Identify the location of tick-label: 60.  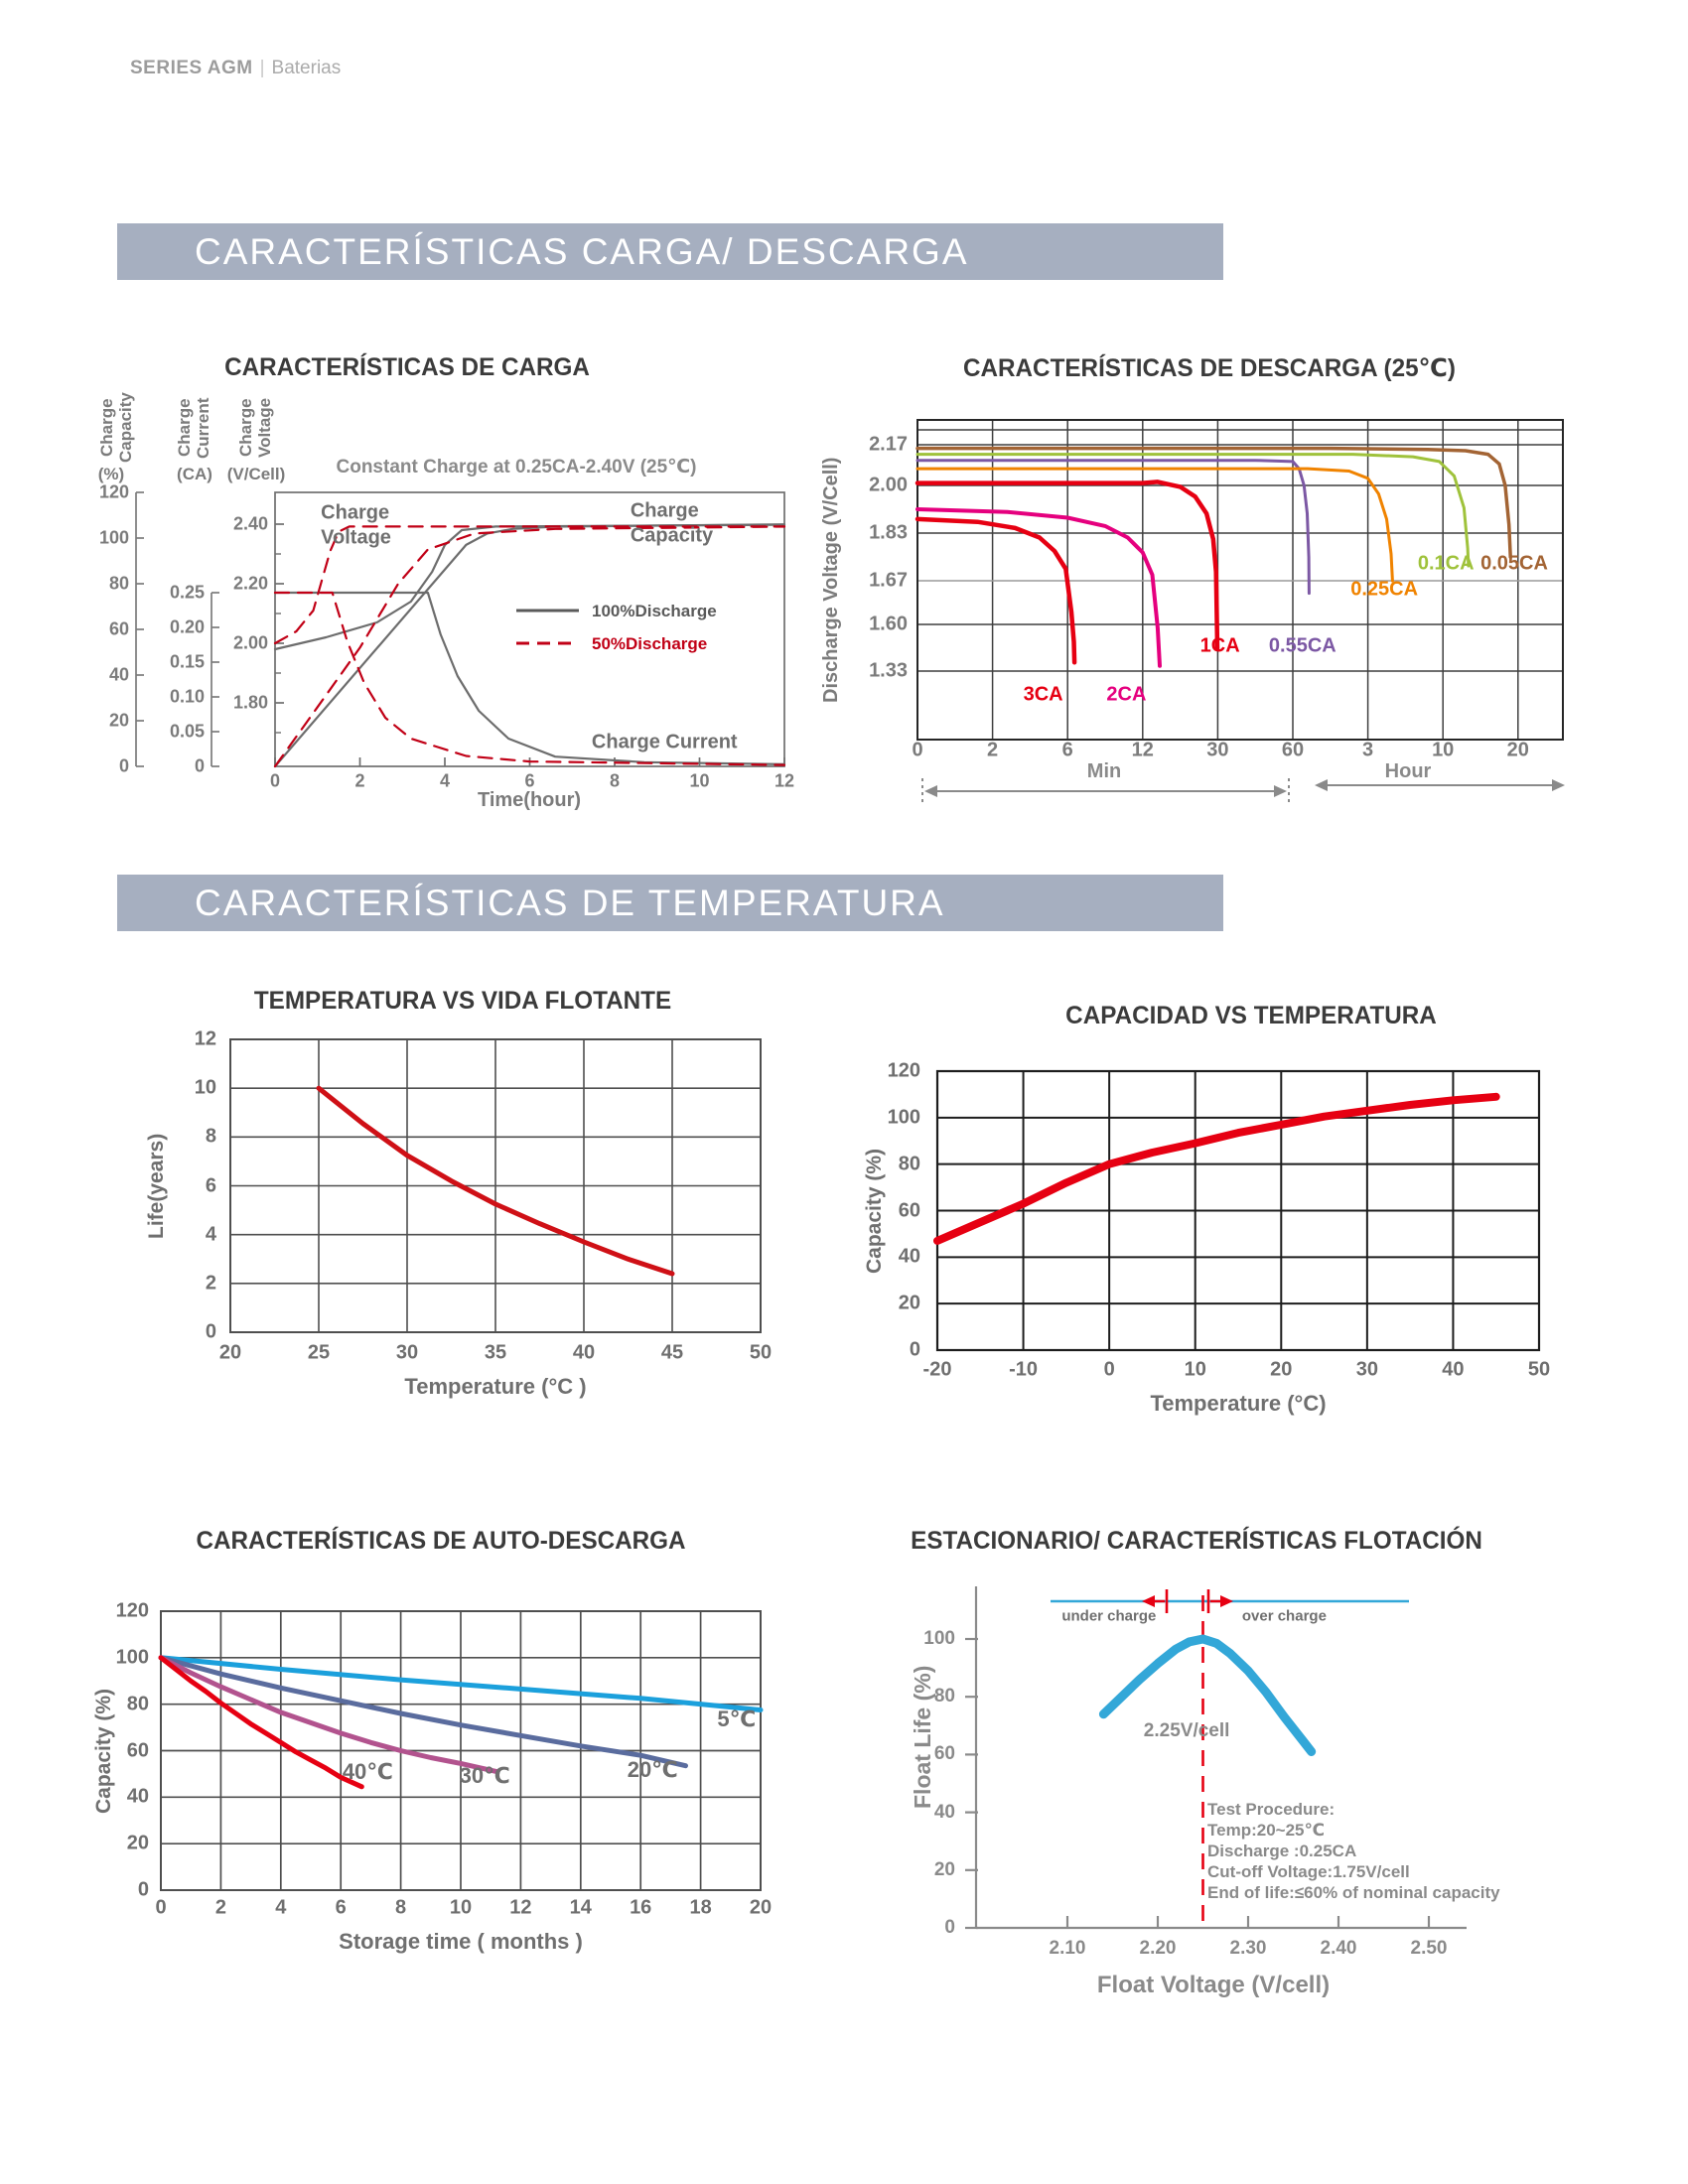
(909, 1210).